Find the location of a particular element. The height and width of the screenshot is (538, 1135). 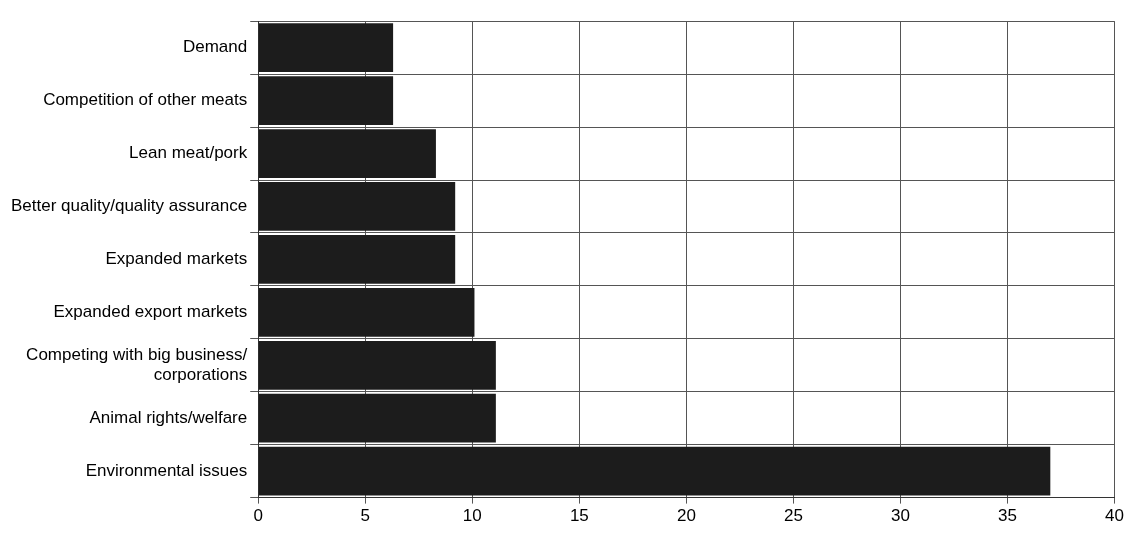

y-tick-label: Competing with big business/ corporations is located at coordinates (137, 364).